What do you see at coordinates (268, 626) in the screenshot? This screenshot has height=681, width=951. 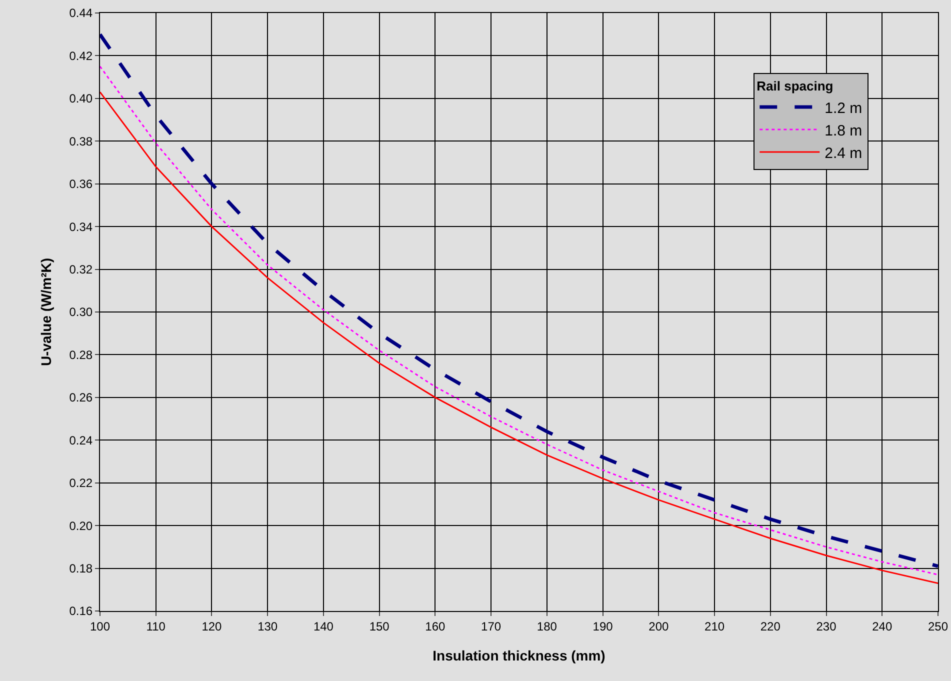 I see `x-tick-label: 130` at bounding box center [268, 626].